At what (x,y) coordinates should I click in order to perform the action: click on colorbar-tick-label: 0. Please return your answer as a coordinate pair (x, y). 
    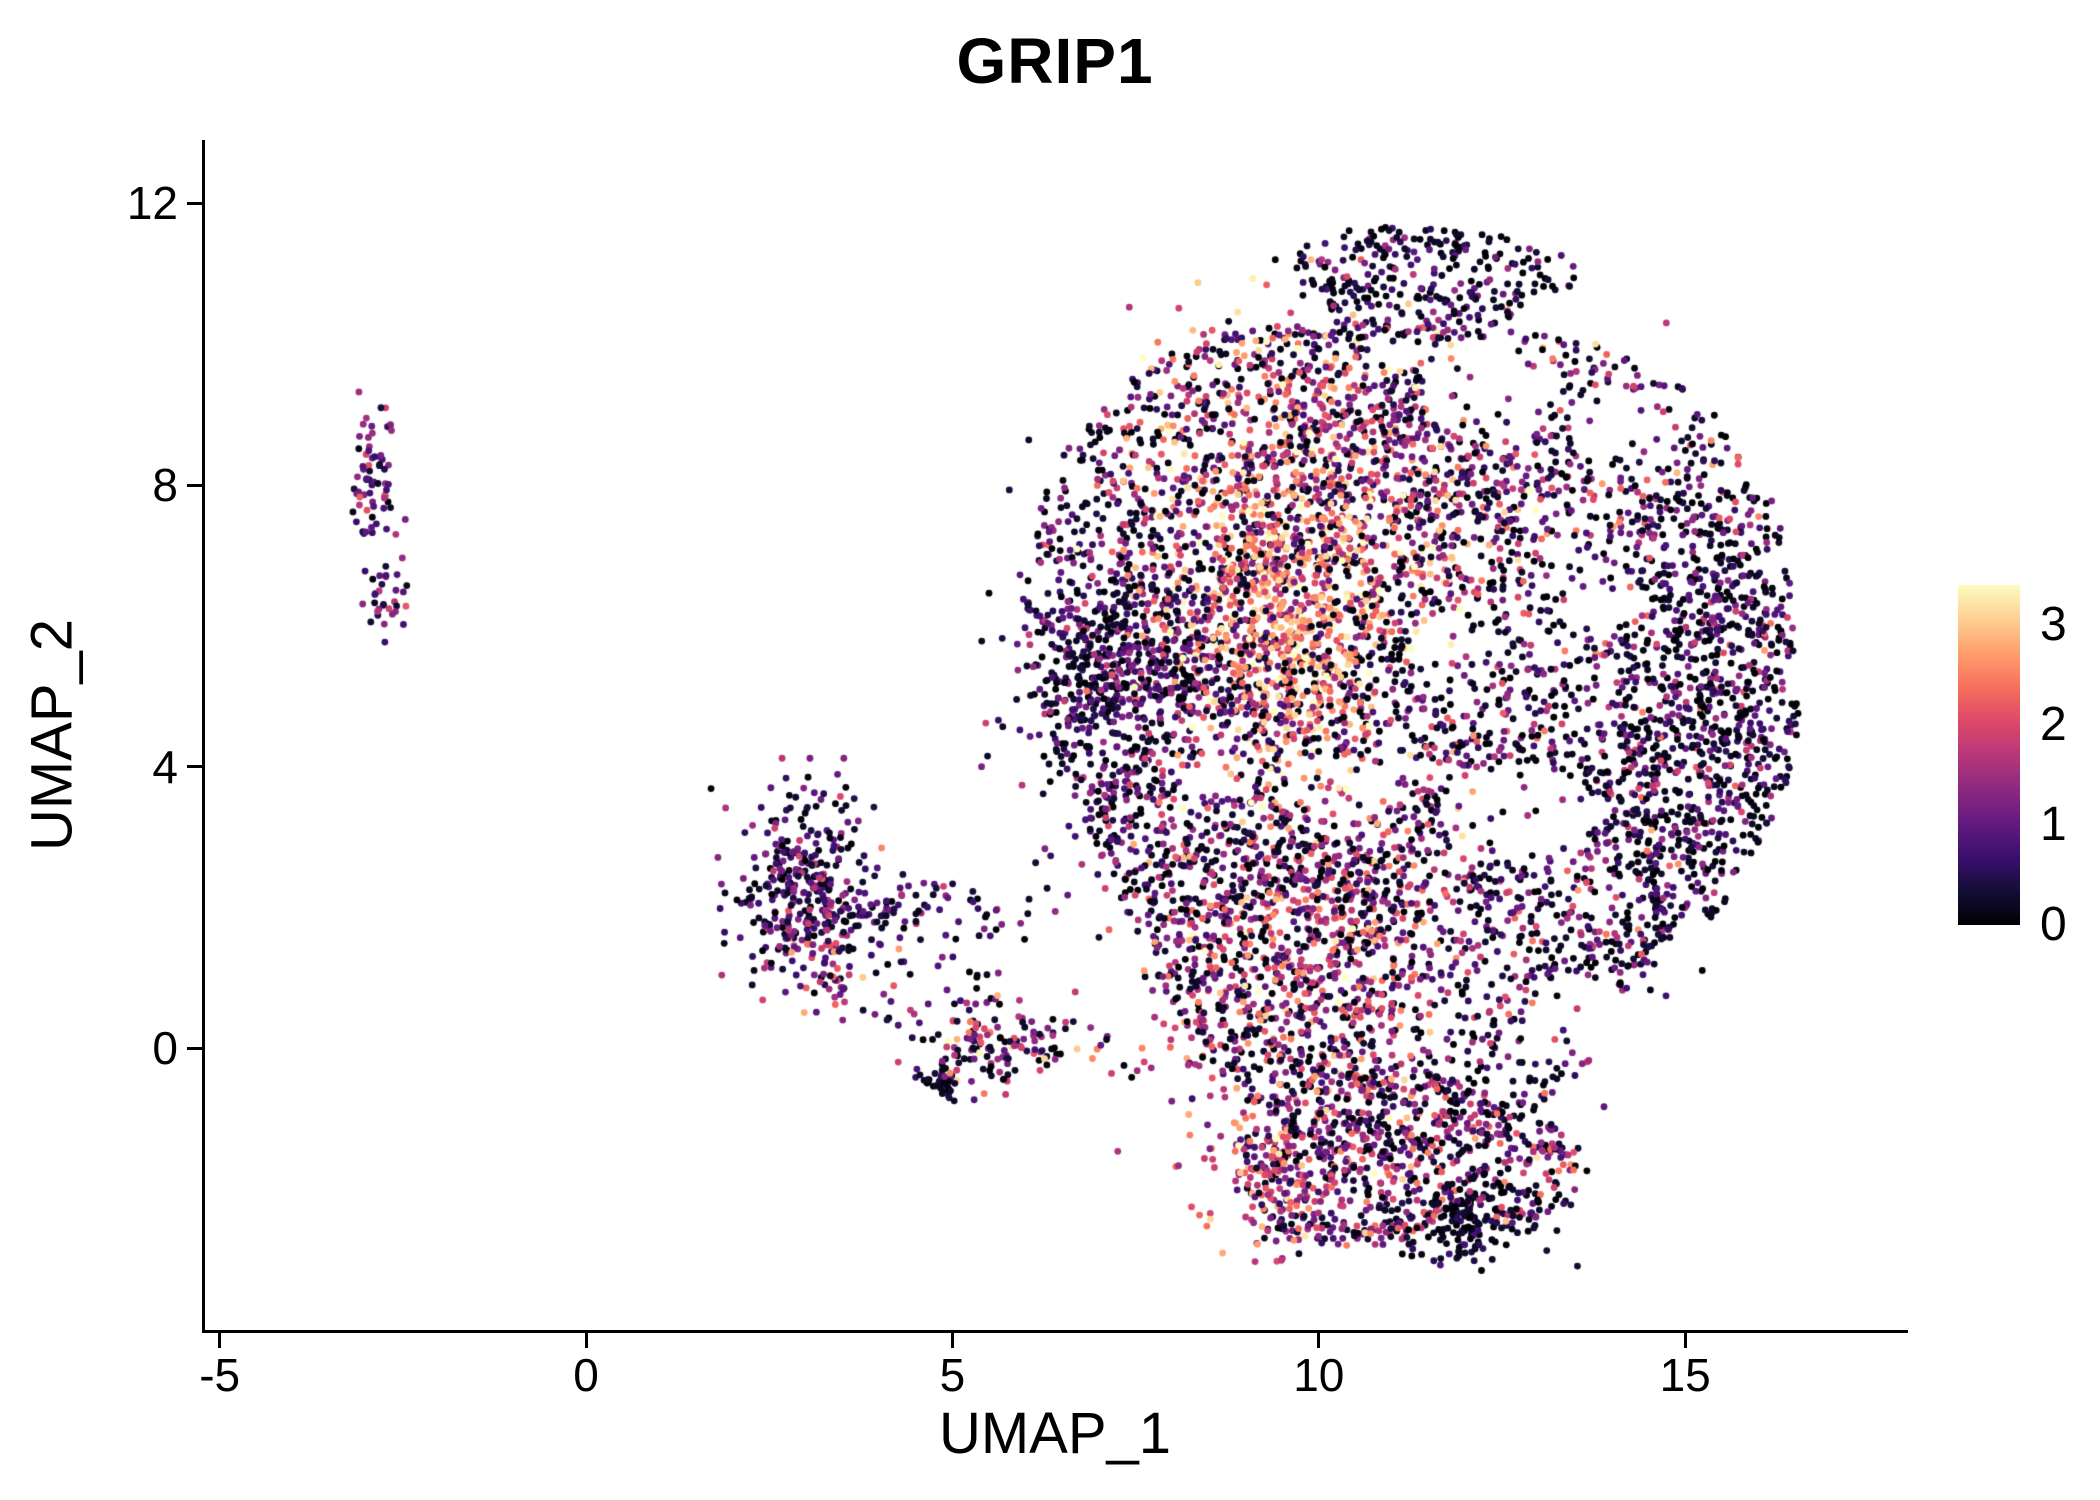
    Looking at the image, I should click on (2053, 924).